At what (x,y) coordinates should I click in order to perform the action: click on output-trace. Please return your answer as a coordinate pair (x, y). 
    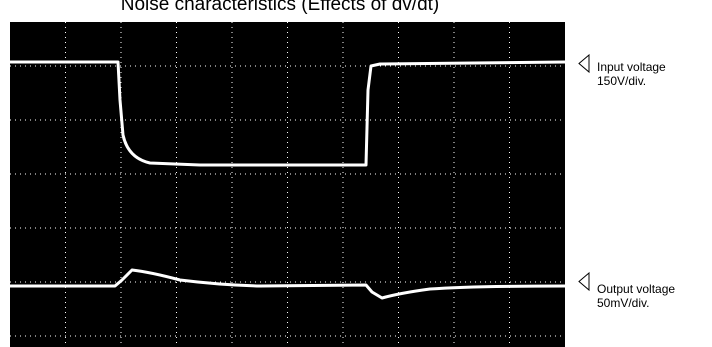
    Looking at the image, I should click on (288, 284).